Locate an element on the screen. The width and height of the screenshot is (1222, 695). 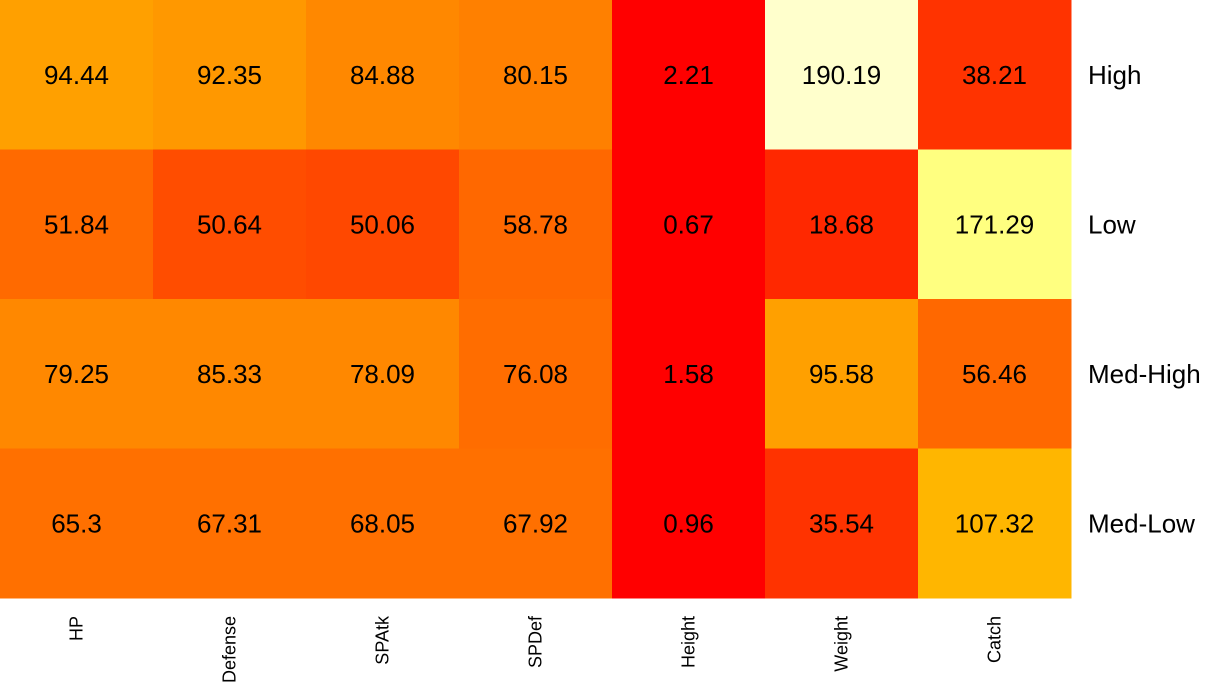
cell-value-label: 78.09 is located at coordinates (382, 374).